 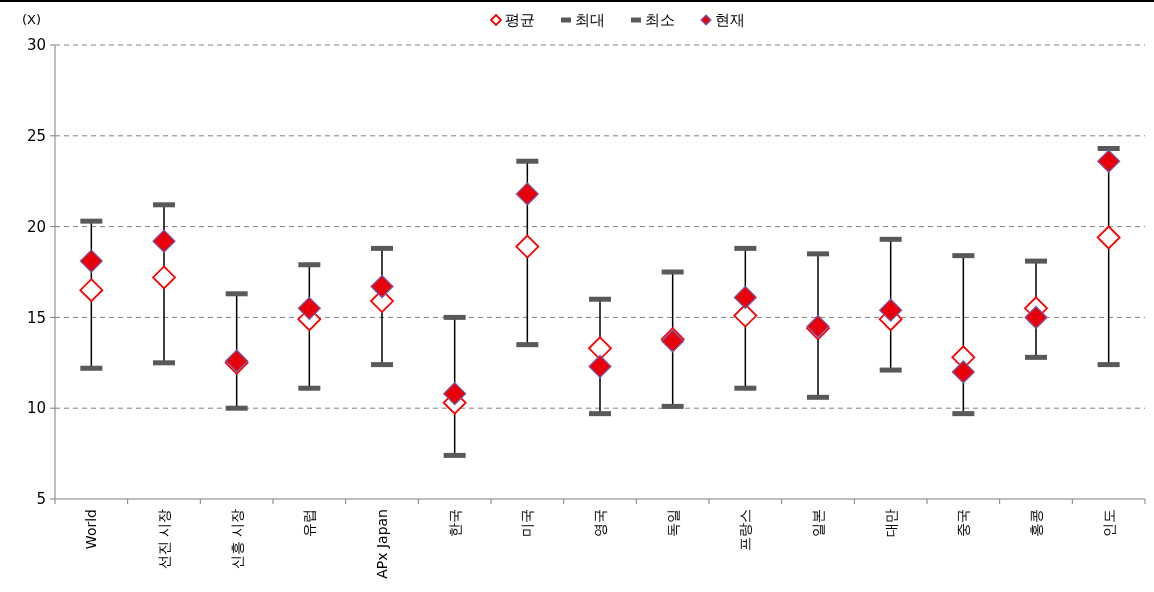 I want to click on x-tick-label: 인도, so click(x=1108, y=523).